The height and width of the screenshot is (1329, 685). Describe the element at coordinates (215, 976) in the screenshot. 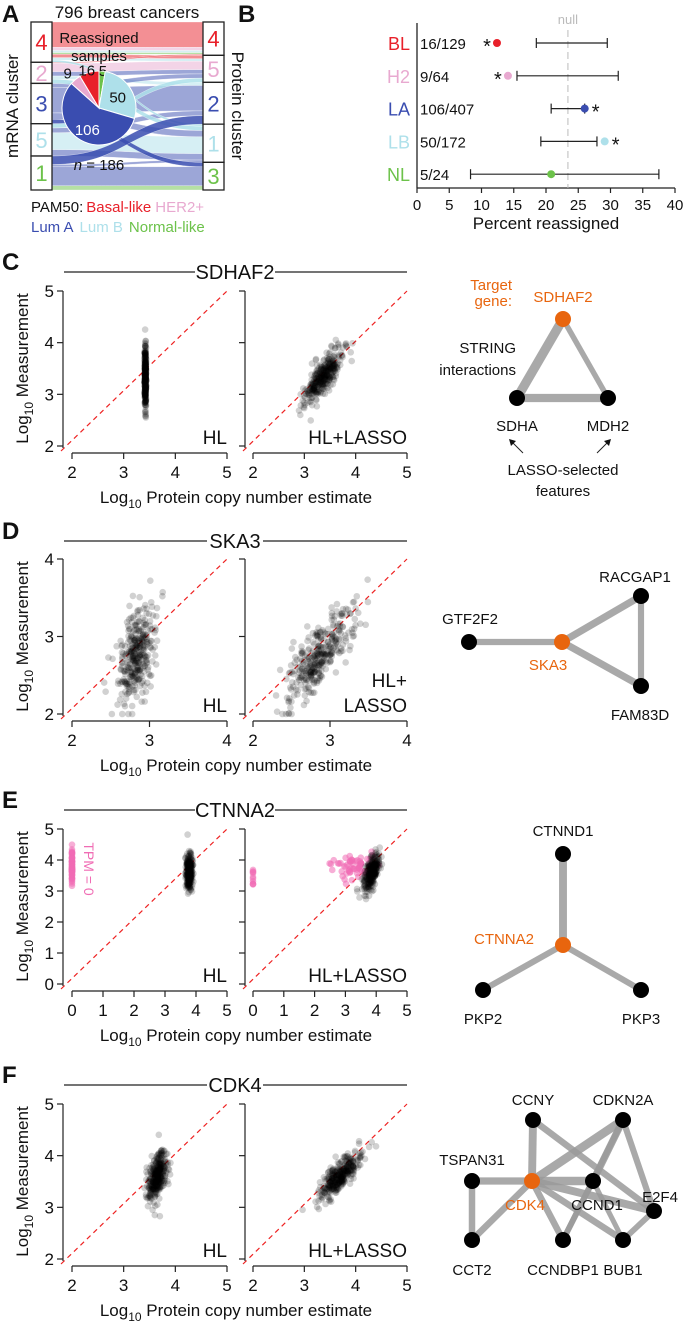

I see `model-label: HL` at that location.